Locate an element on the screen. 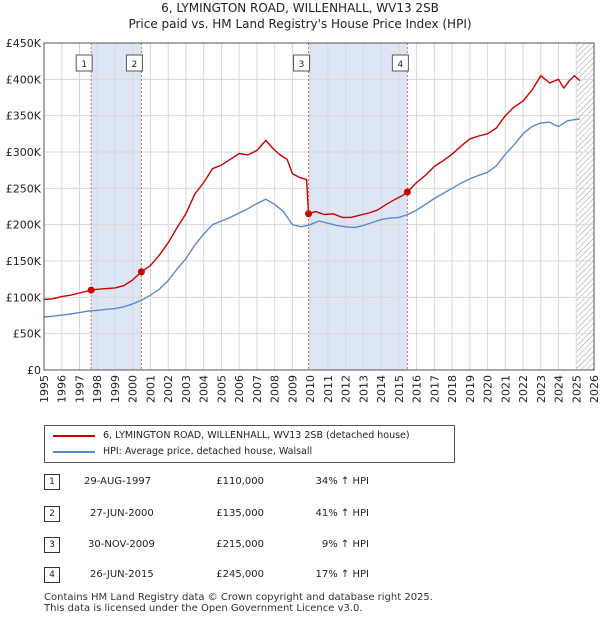 The width and height of the screenshot is (600, 620). y-tick-label: £450K is located at coordinates (24, 43).